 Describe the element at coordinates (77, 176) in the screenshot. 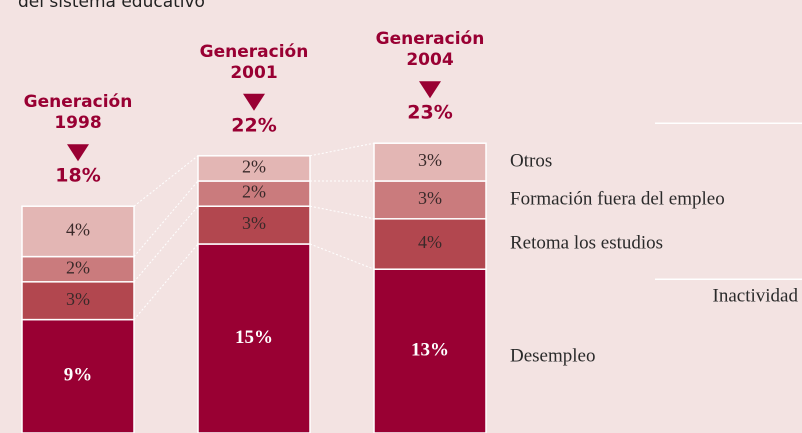

I see `total-label: 18%` at that location.